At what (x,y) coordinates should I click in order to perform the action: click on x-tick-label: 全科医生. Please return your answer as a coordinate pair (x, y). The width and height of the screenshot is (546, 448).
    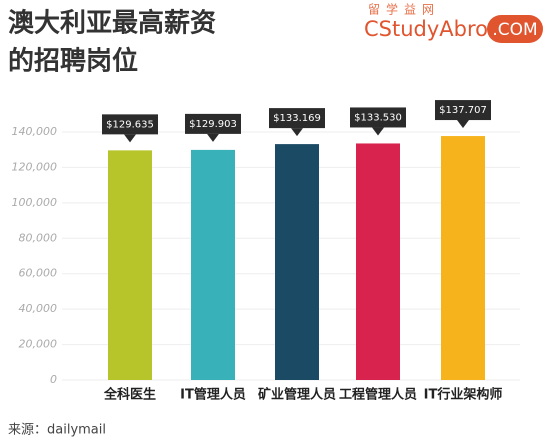
    Looking at the image, I should click on (129, 395).